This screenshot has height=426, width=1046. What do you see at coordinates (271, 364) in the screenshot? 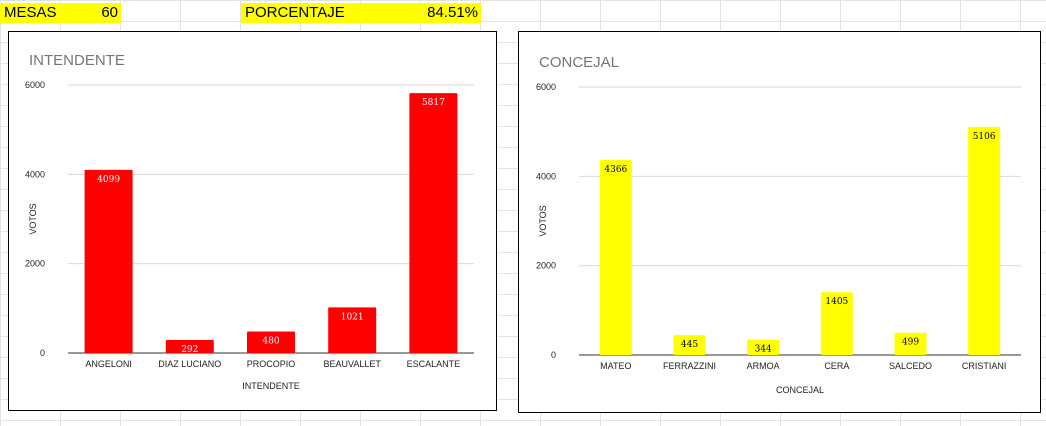
I see `category-label-procopio: PROCOPIO` at bounding box center [271, 364].